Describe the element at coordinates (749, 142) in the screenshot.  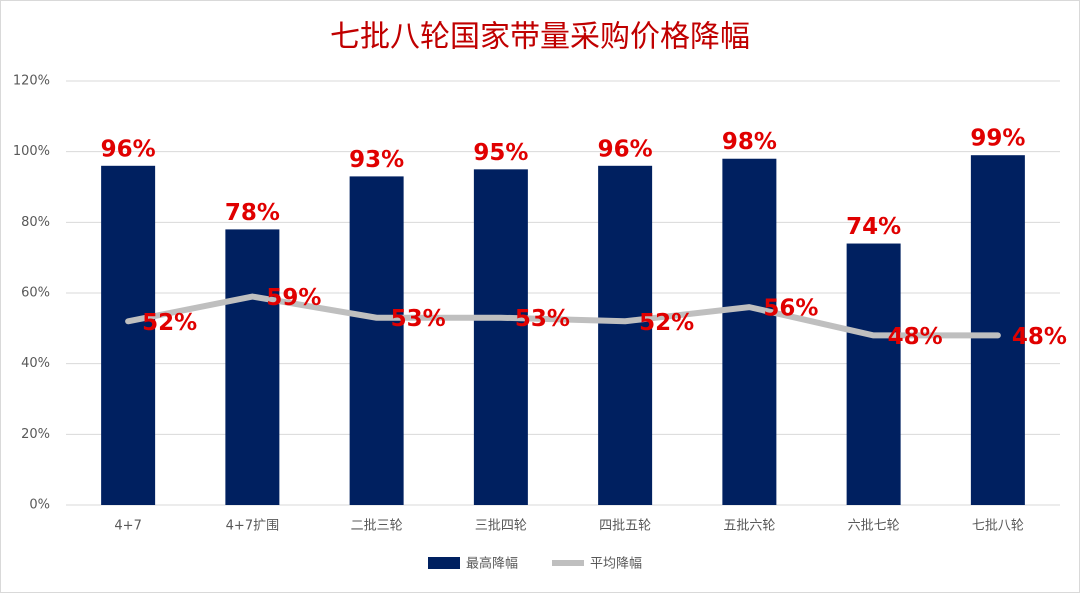
I see `data-label: 98%` at that location.